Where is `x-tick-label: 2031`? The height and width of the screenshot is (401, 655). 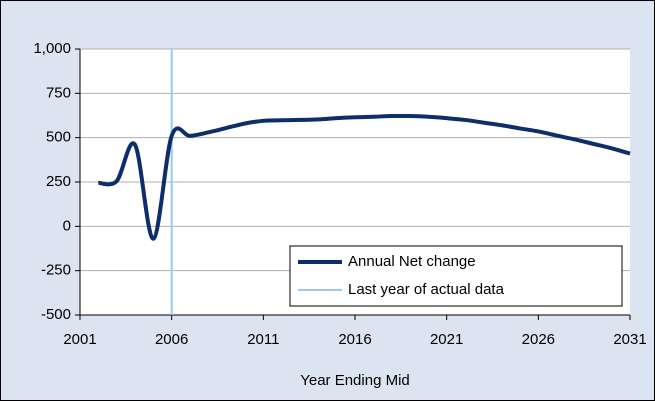 x-tick-label: 2031 is located at coordinates (629, 339).